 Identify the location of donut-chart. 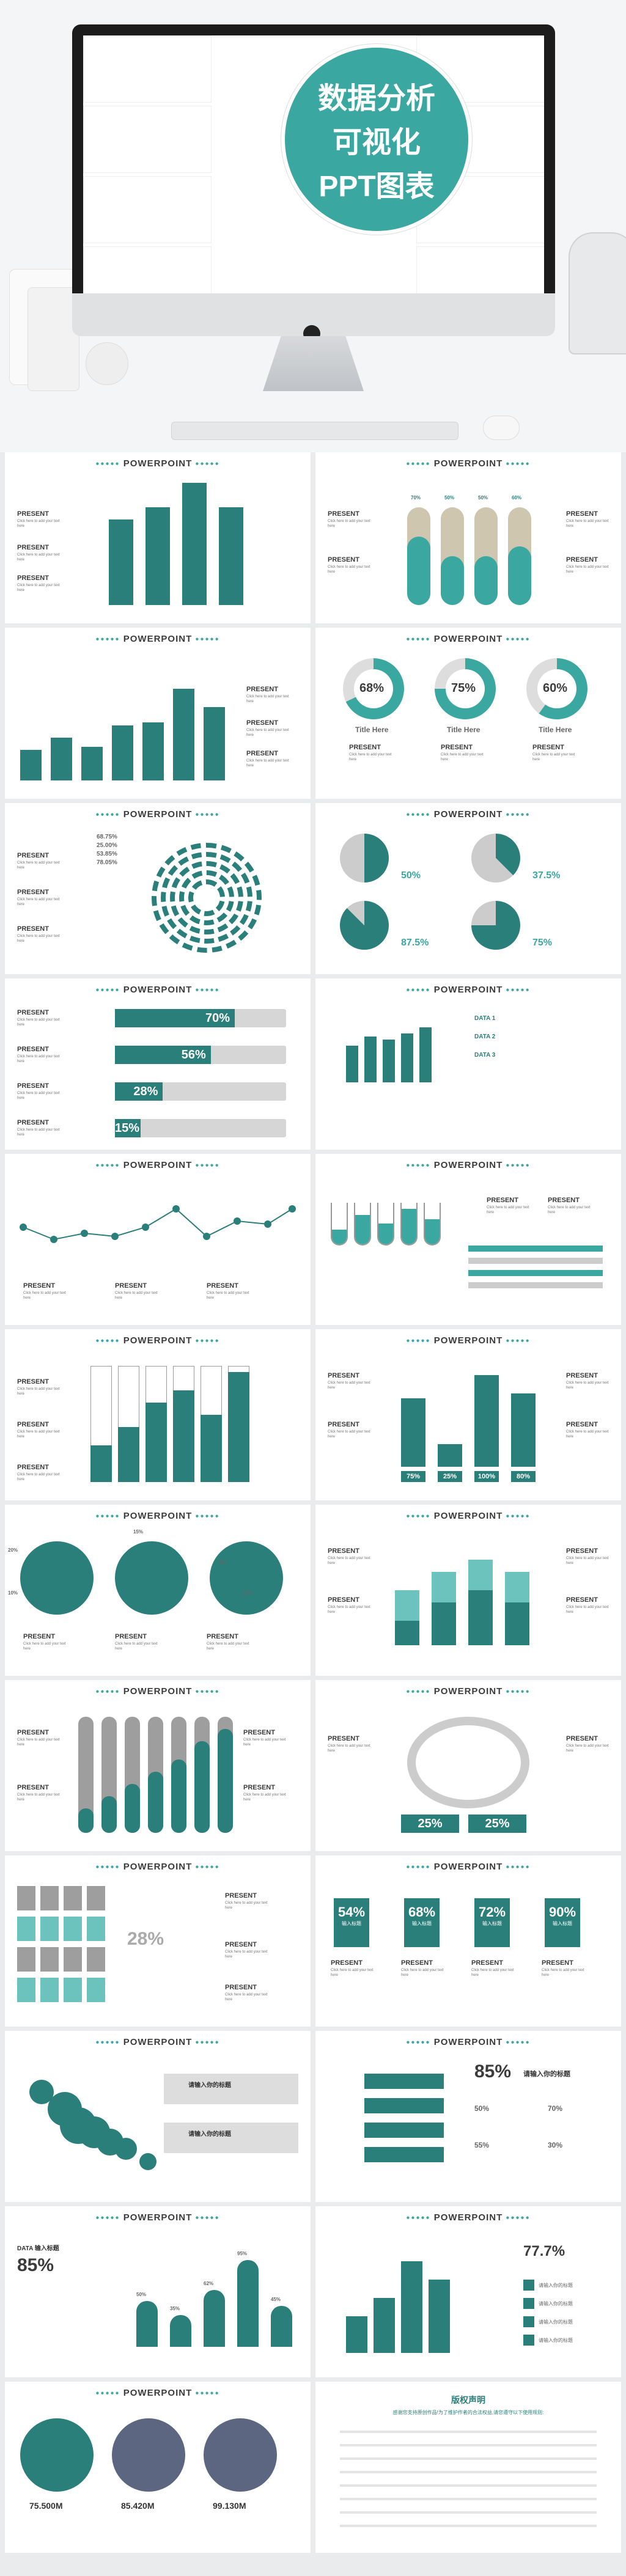
(556, 688).